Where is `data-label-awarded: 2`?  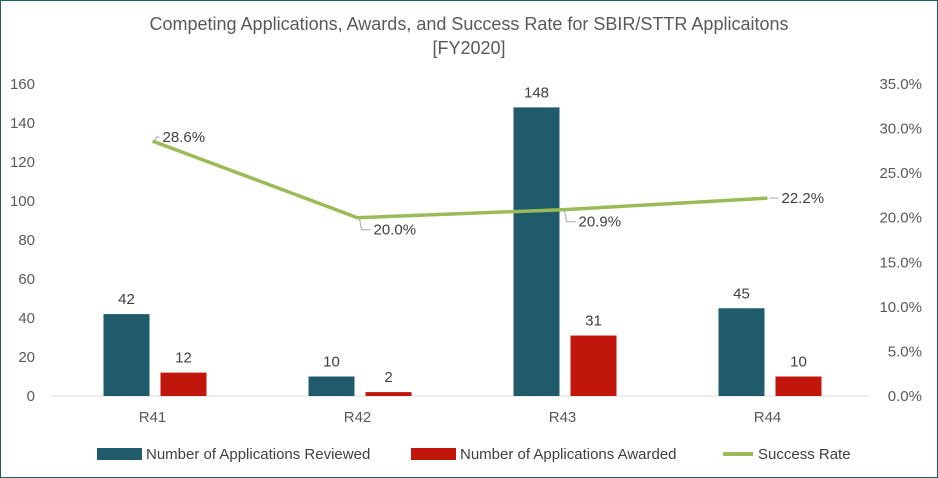
data-label-awarded: 2 is located at coordinates (388, 377).